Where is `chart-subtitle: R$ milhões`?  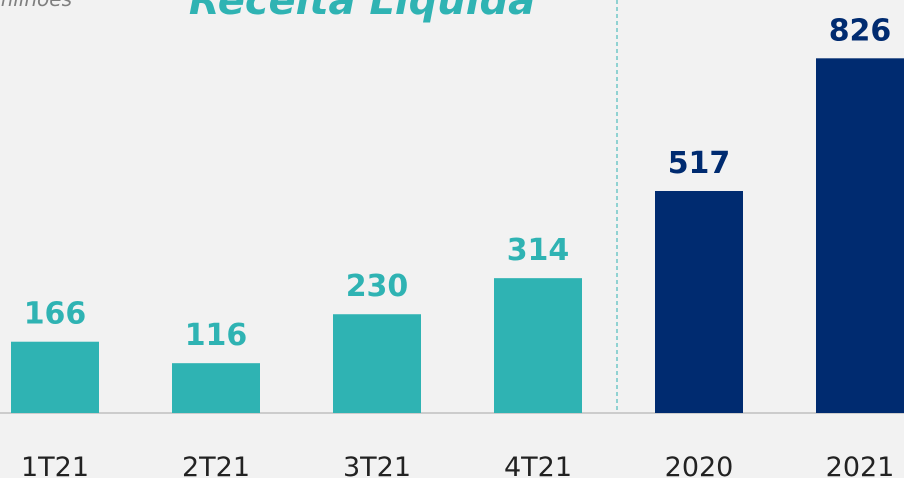
chart-subtitle: R$ milhões is located at coordinates (36, 5).